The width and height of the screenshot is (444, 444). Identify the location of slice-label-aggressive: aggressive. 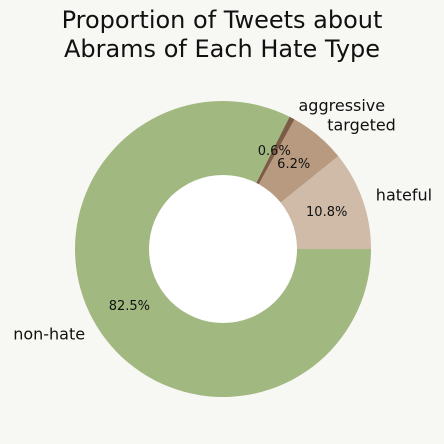
(342, 105).